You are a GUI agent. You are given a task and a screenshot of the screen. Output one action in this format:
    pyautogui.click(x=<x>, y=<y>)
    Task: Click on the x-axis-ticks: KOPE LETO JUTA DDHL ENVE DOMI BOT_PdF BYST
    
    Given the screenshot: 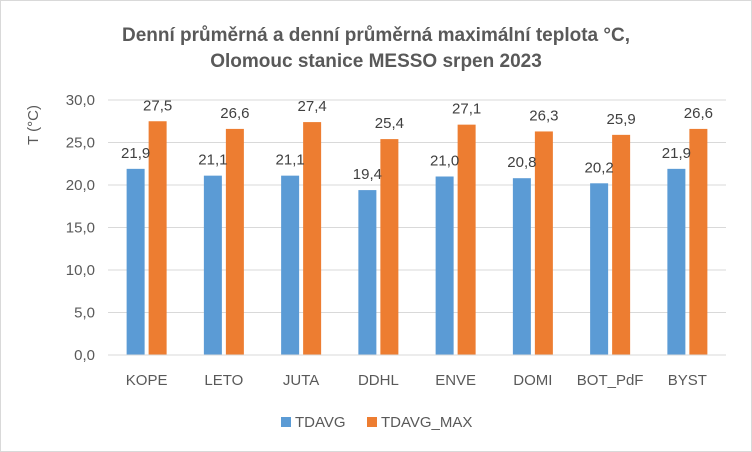 What is the action you would take?
    pyautogui.click(x=416, y=380)
    